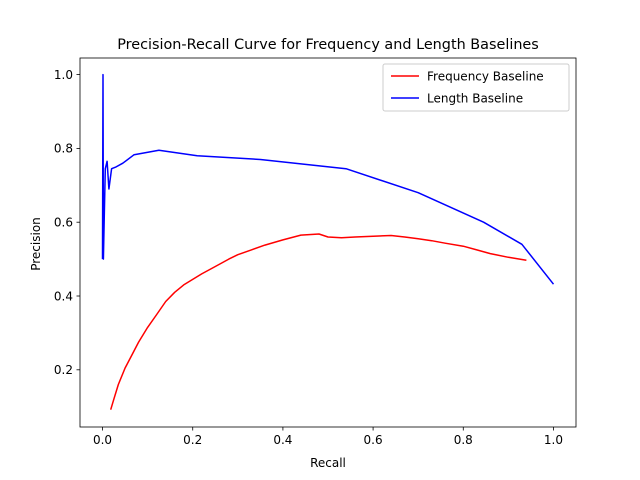  What do you see at coordinates (192, 440) in the screenshot?
I see `x-tick-label: 0.2` at bounding box center [192, 440].